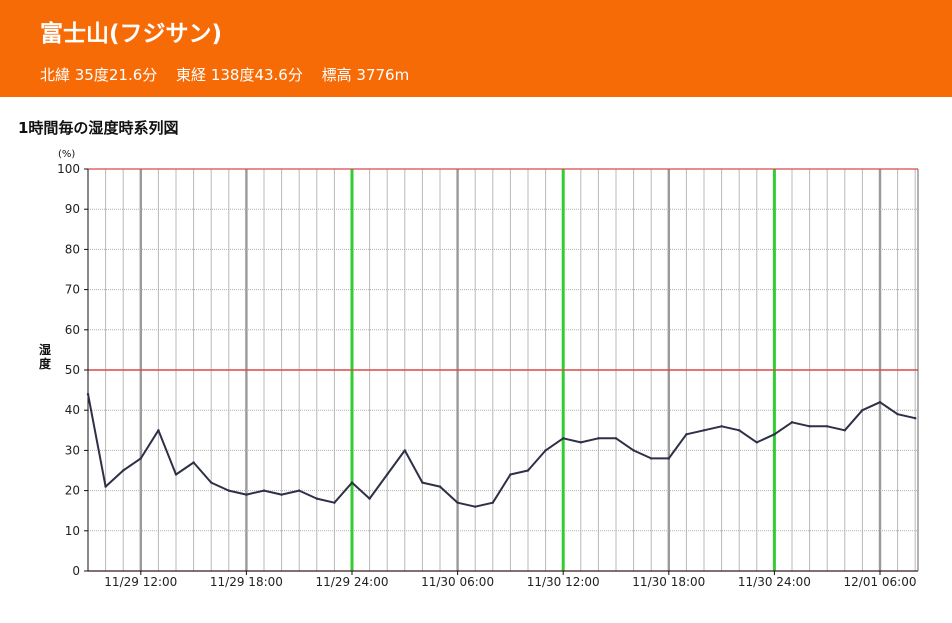 The image size is (952, 623). I want to click on y-tick-label: 0, so click(76, 571).